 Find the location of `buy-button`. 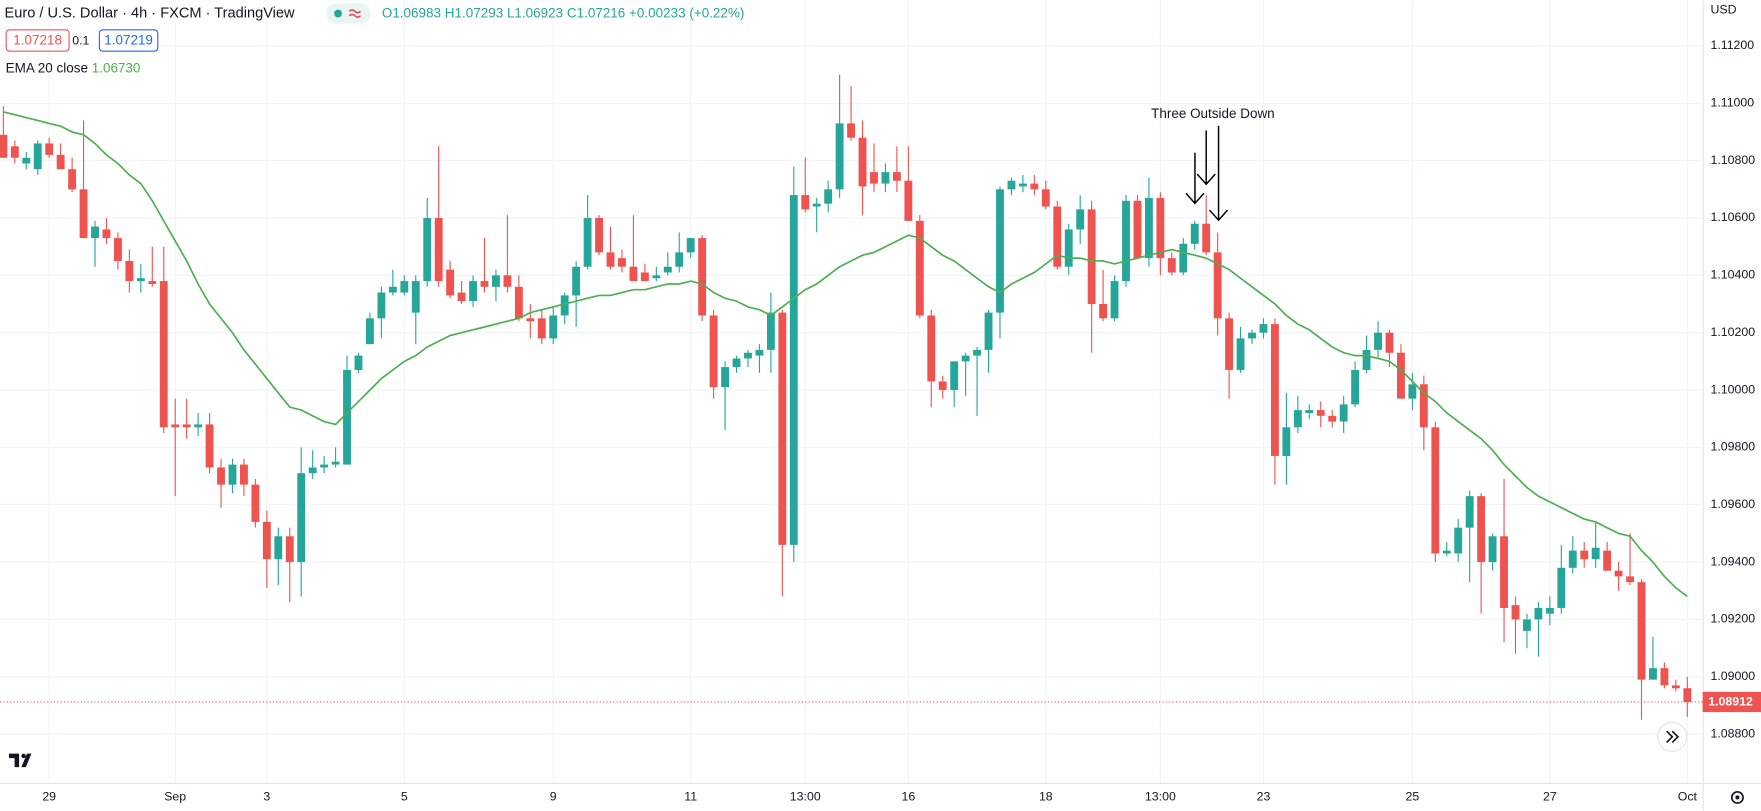

buy-button is located at coordinates (128, 40).